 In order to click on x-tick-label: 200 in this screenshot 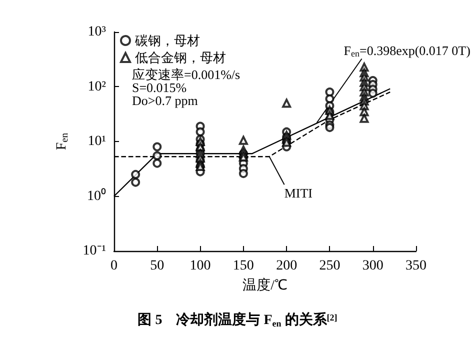, I will do `click(287, 266)`.